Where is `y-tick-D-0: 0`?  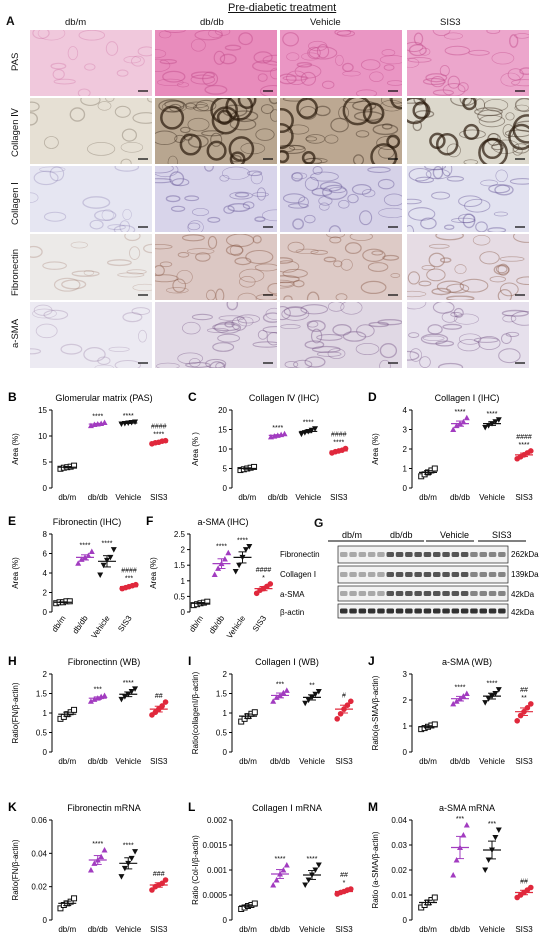
y-tick-D-0: 0 is located at coordinates (405, 488).